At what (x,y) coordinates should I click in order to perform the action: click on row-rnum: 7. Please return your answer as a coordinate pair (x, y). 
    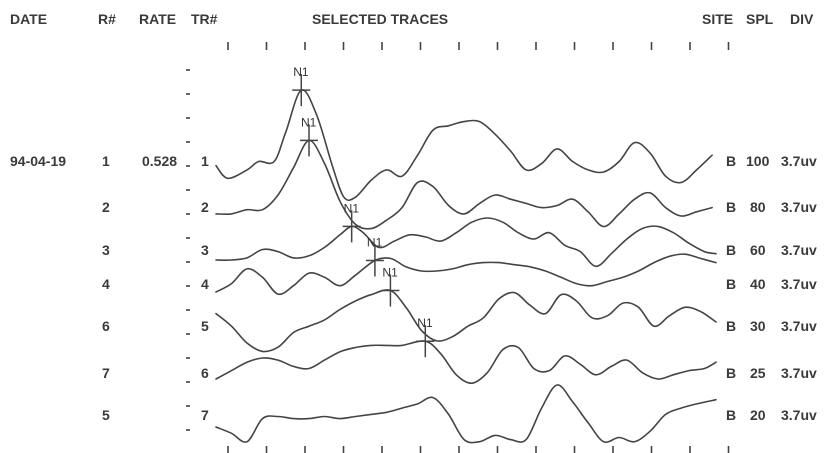
    Looking at the image, I should click on (106, 373).